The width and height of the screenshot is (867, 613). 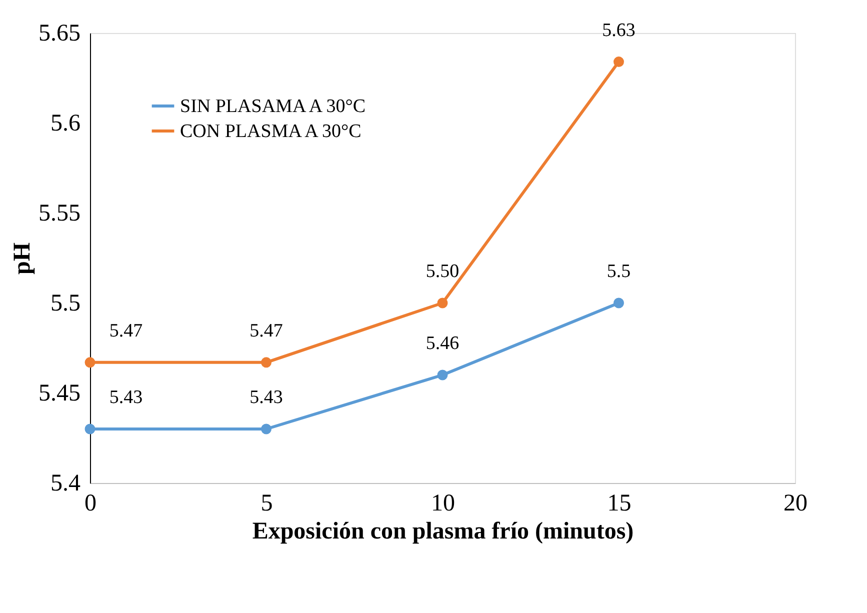 What do you see at coordinates (443, 271) in the screenshot?
I see `data-label: 5.50` at bounding box center [443, 271].